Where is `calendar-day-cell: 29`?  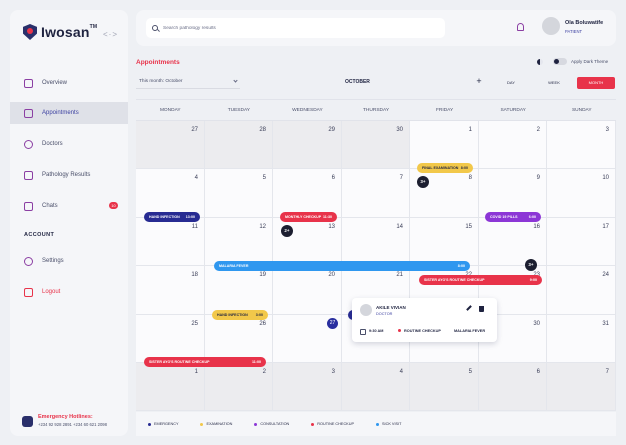 calendar-day-cell: 29 is located at coordinates (307, 145).